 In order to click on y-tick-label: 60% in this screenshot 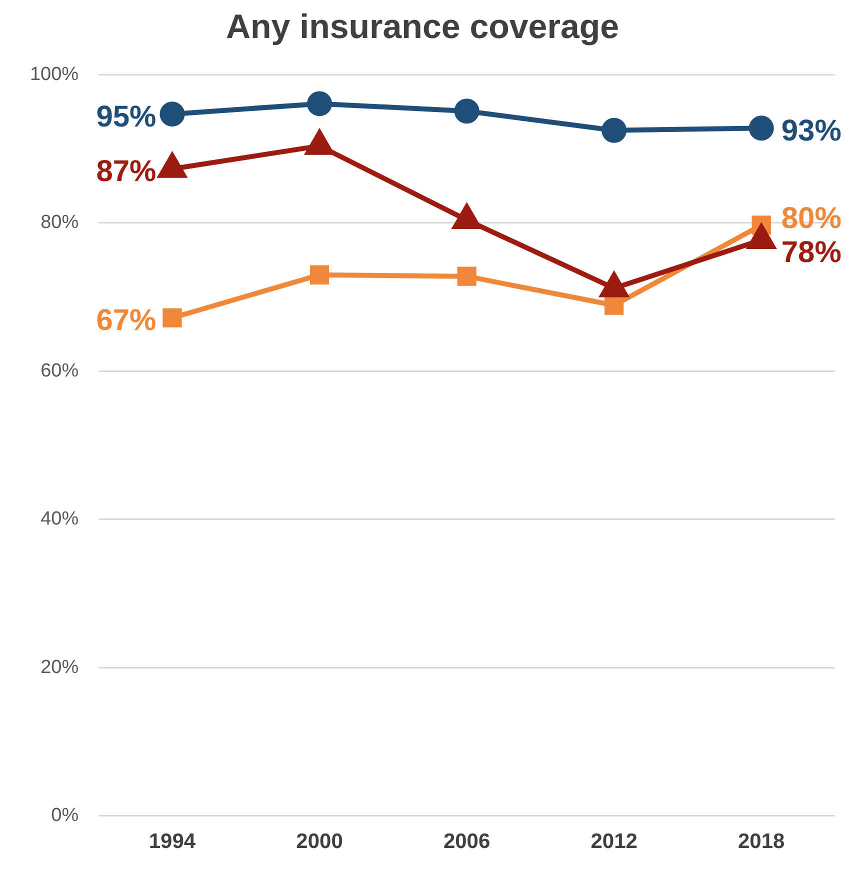, I will do `click(59, 371)`.